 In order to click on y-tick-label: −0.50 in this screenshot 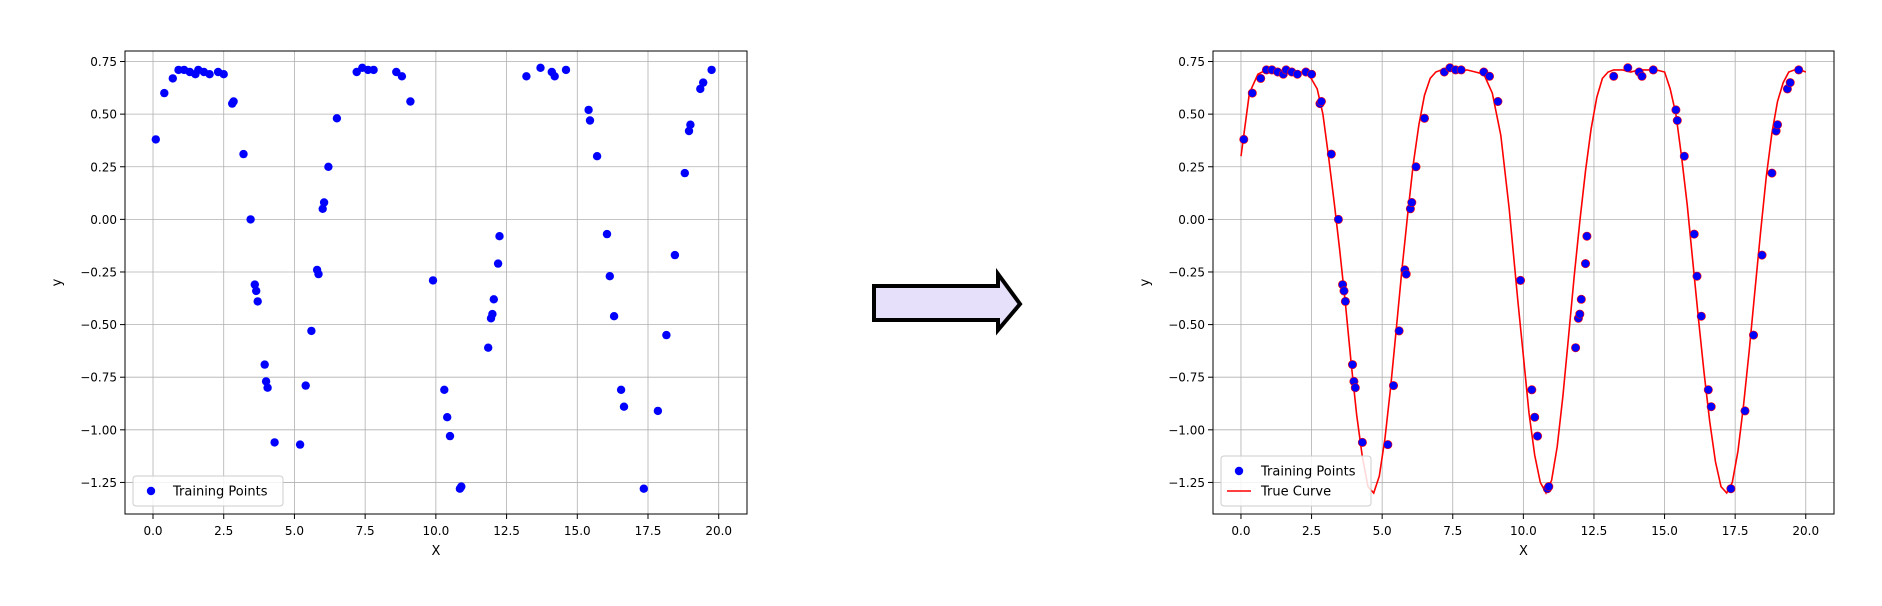, I will do `click(98, 325)`.